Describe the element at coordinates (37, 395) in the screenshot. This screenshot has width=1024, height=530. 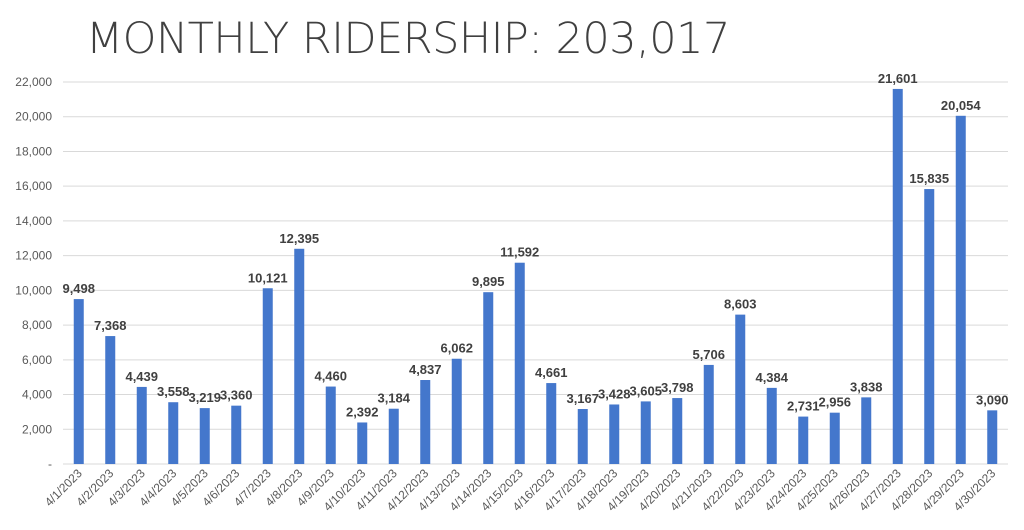
I see `y-tick-label: 4,000` at that location.